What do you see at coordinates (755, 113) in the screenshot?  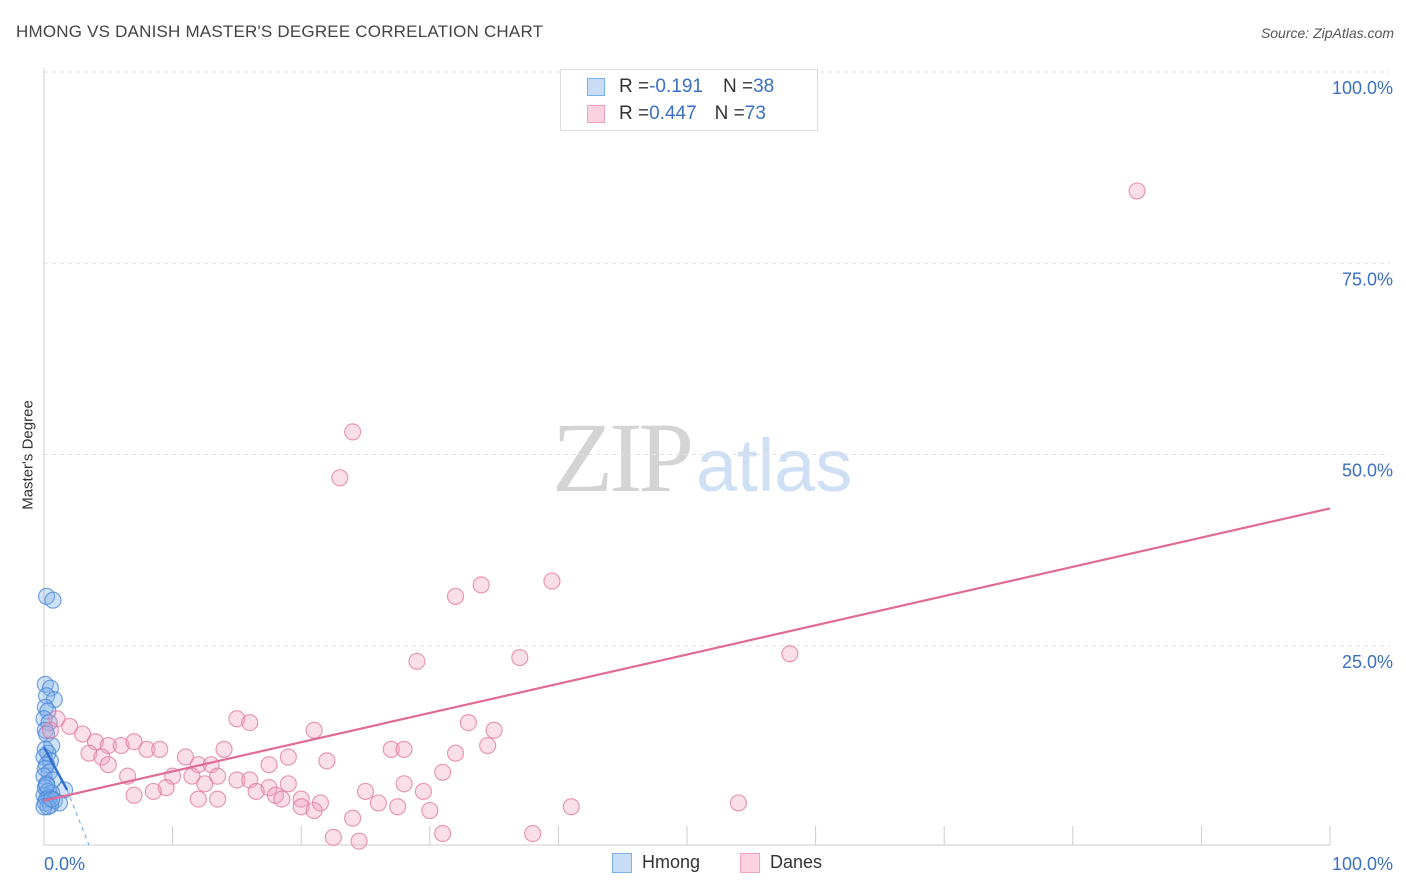 I see `danes-n-value: 73` at bounding box center [755, 113].